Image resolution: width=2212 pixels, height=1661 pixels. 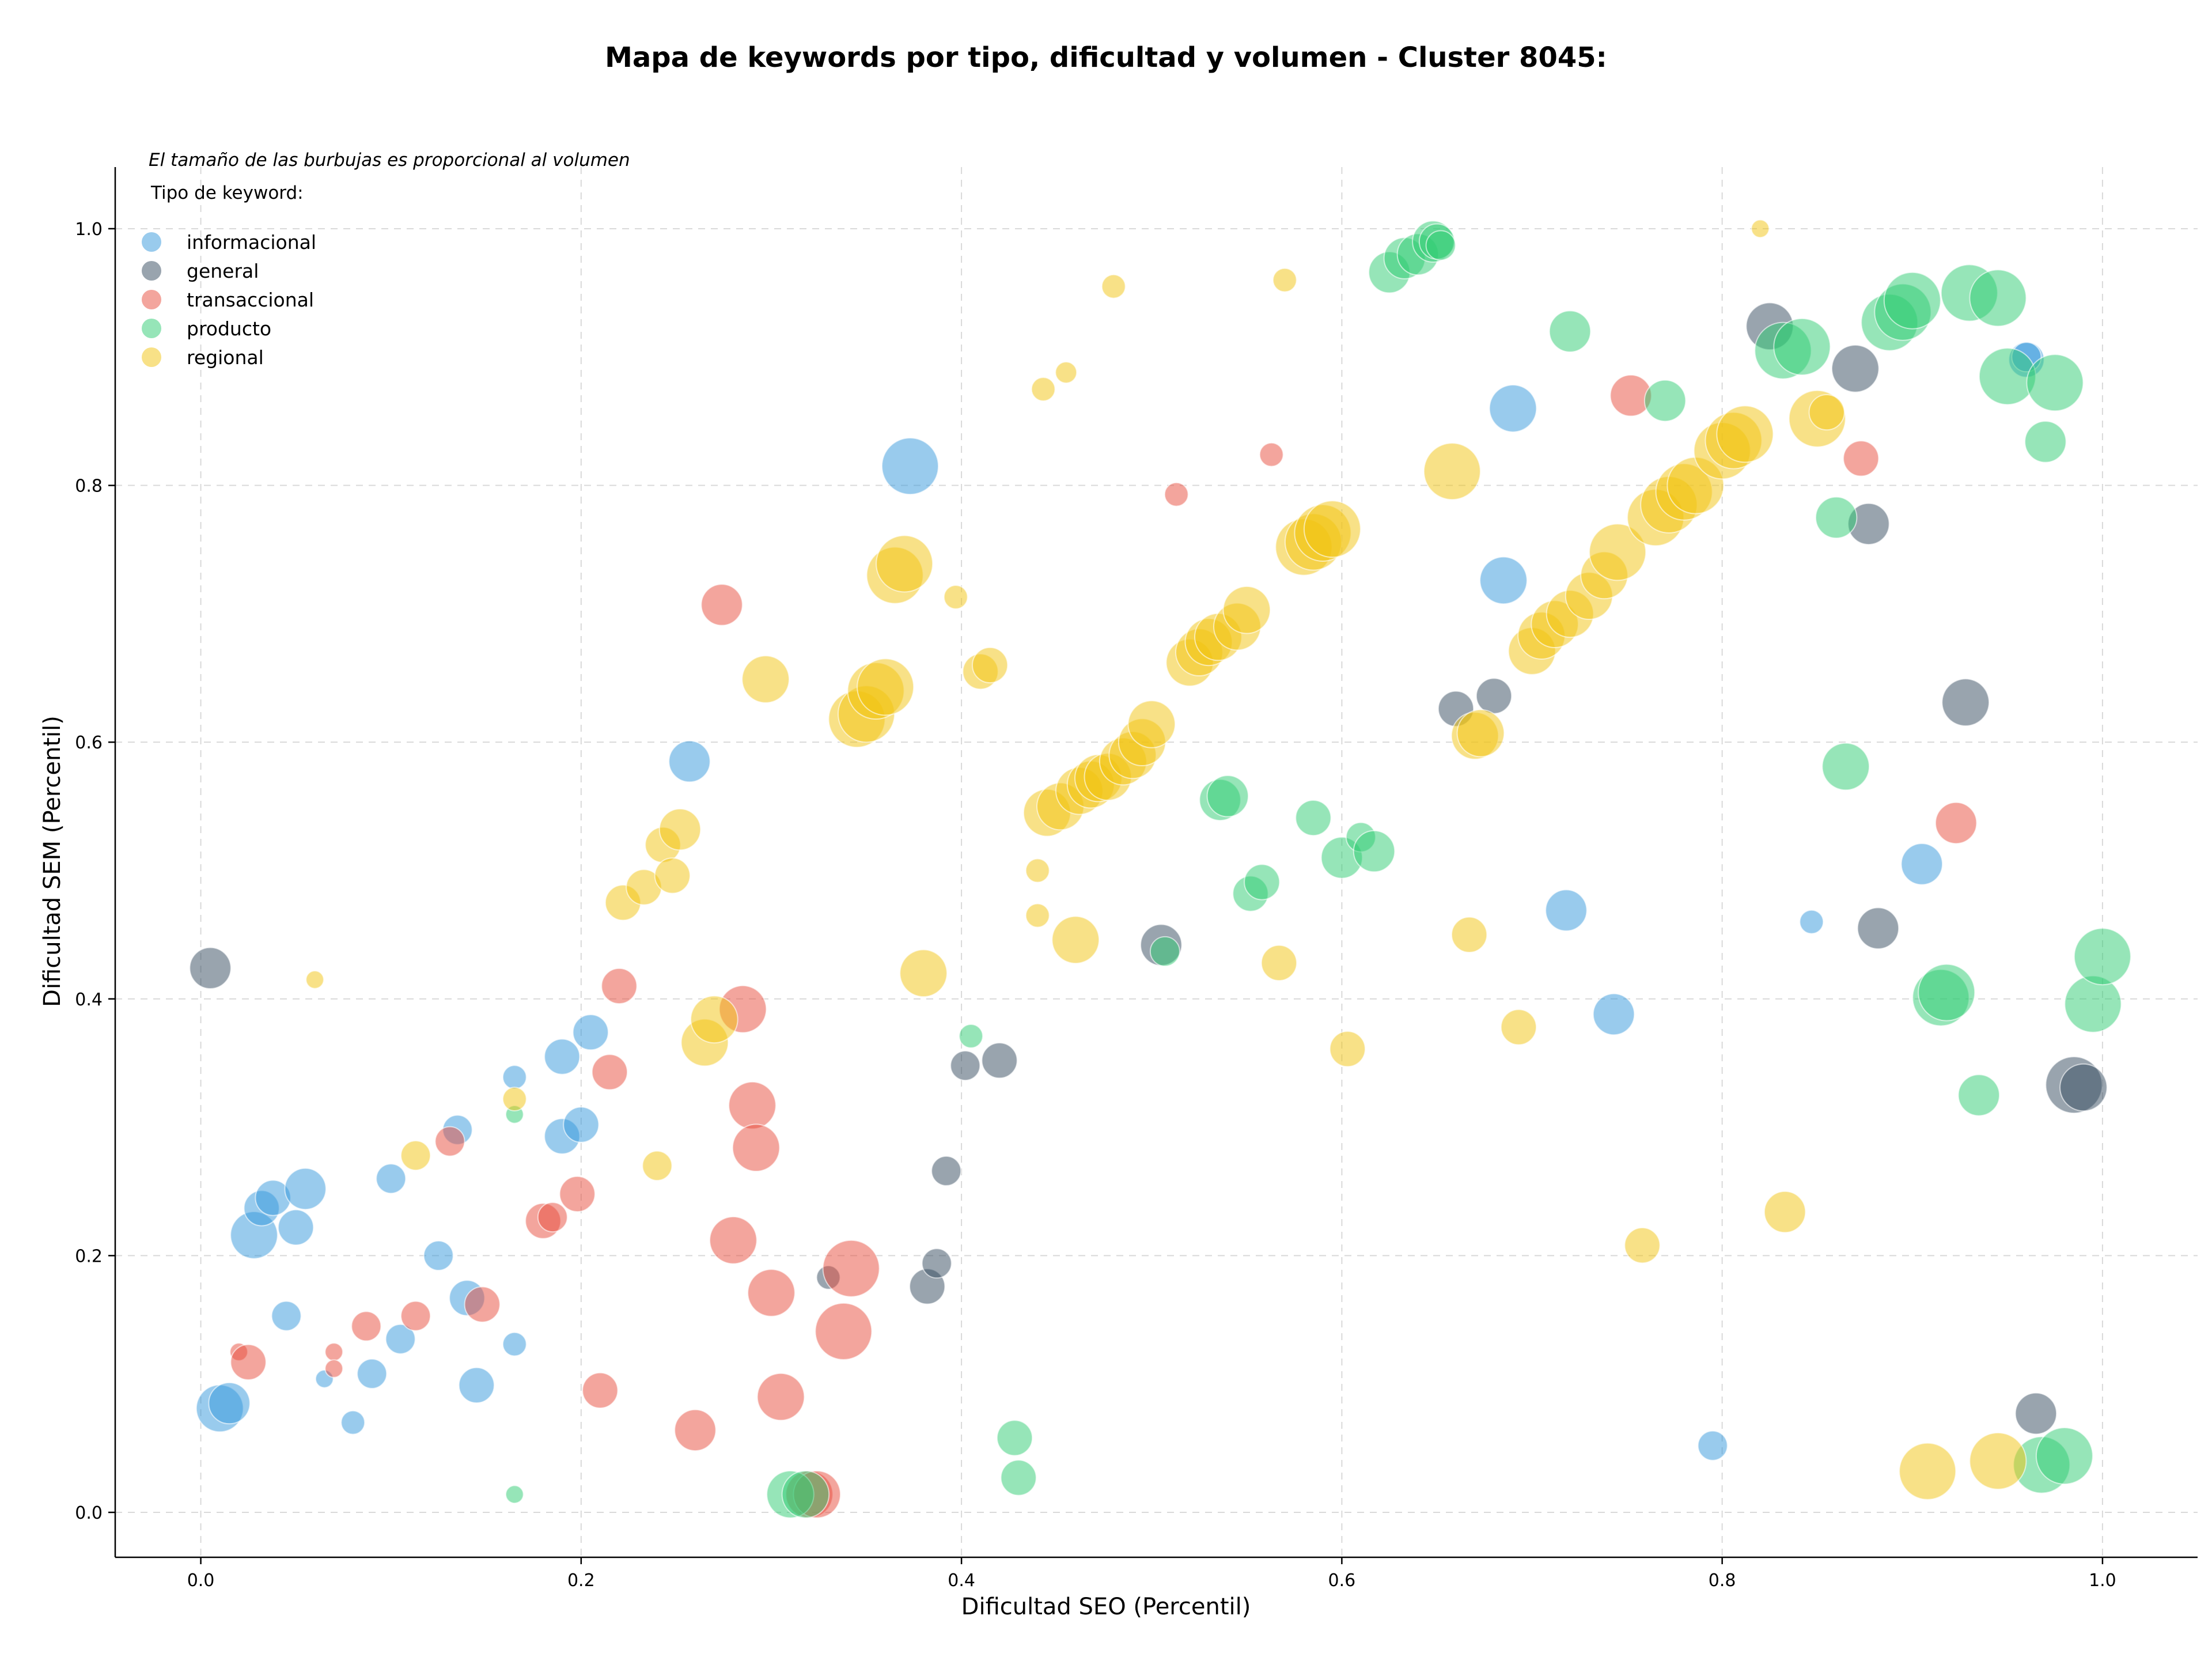 What do you see at coordinates (1342, 1581) in the screenshot?
I see `x-tick-label: 0.6` at bounding box center [1342, 1581].